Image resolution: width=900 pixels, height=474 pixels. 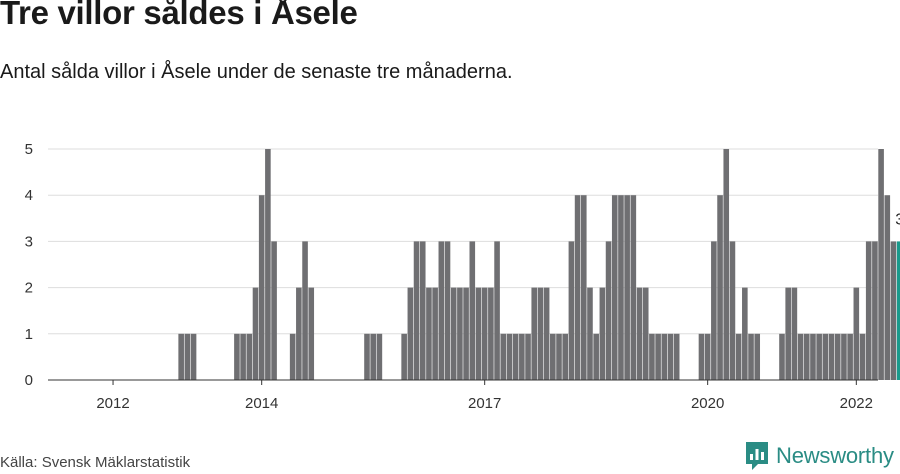 What do you see at coordinates (112, 403) in the screenshot?
I see `x-tick-label: 2012` at bounding box center [112, 403].